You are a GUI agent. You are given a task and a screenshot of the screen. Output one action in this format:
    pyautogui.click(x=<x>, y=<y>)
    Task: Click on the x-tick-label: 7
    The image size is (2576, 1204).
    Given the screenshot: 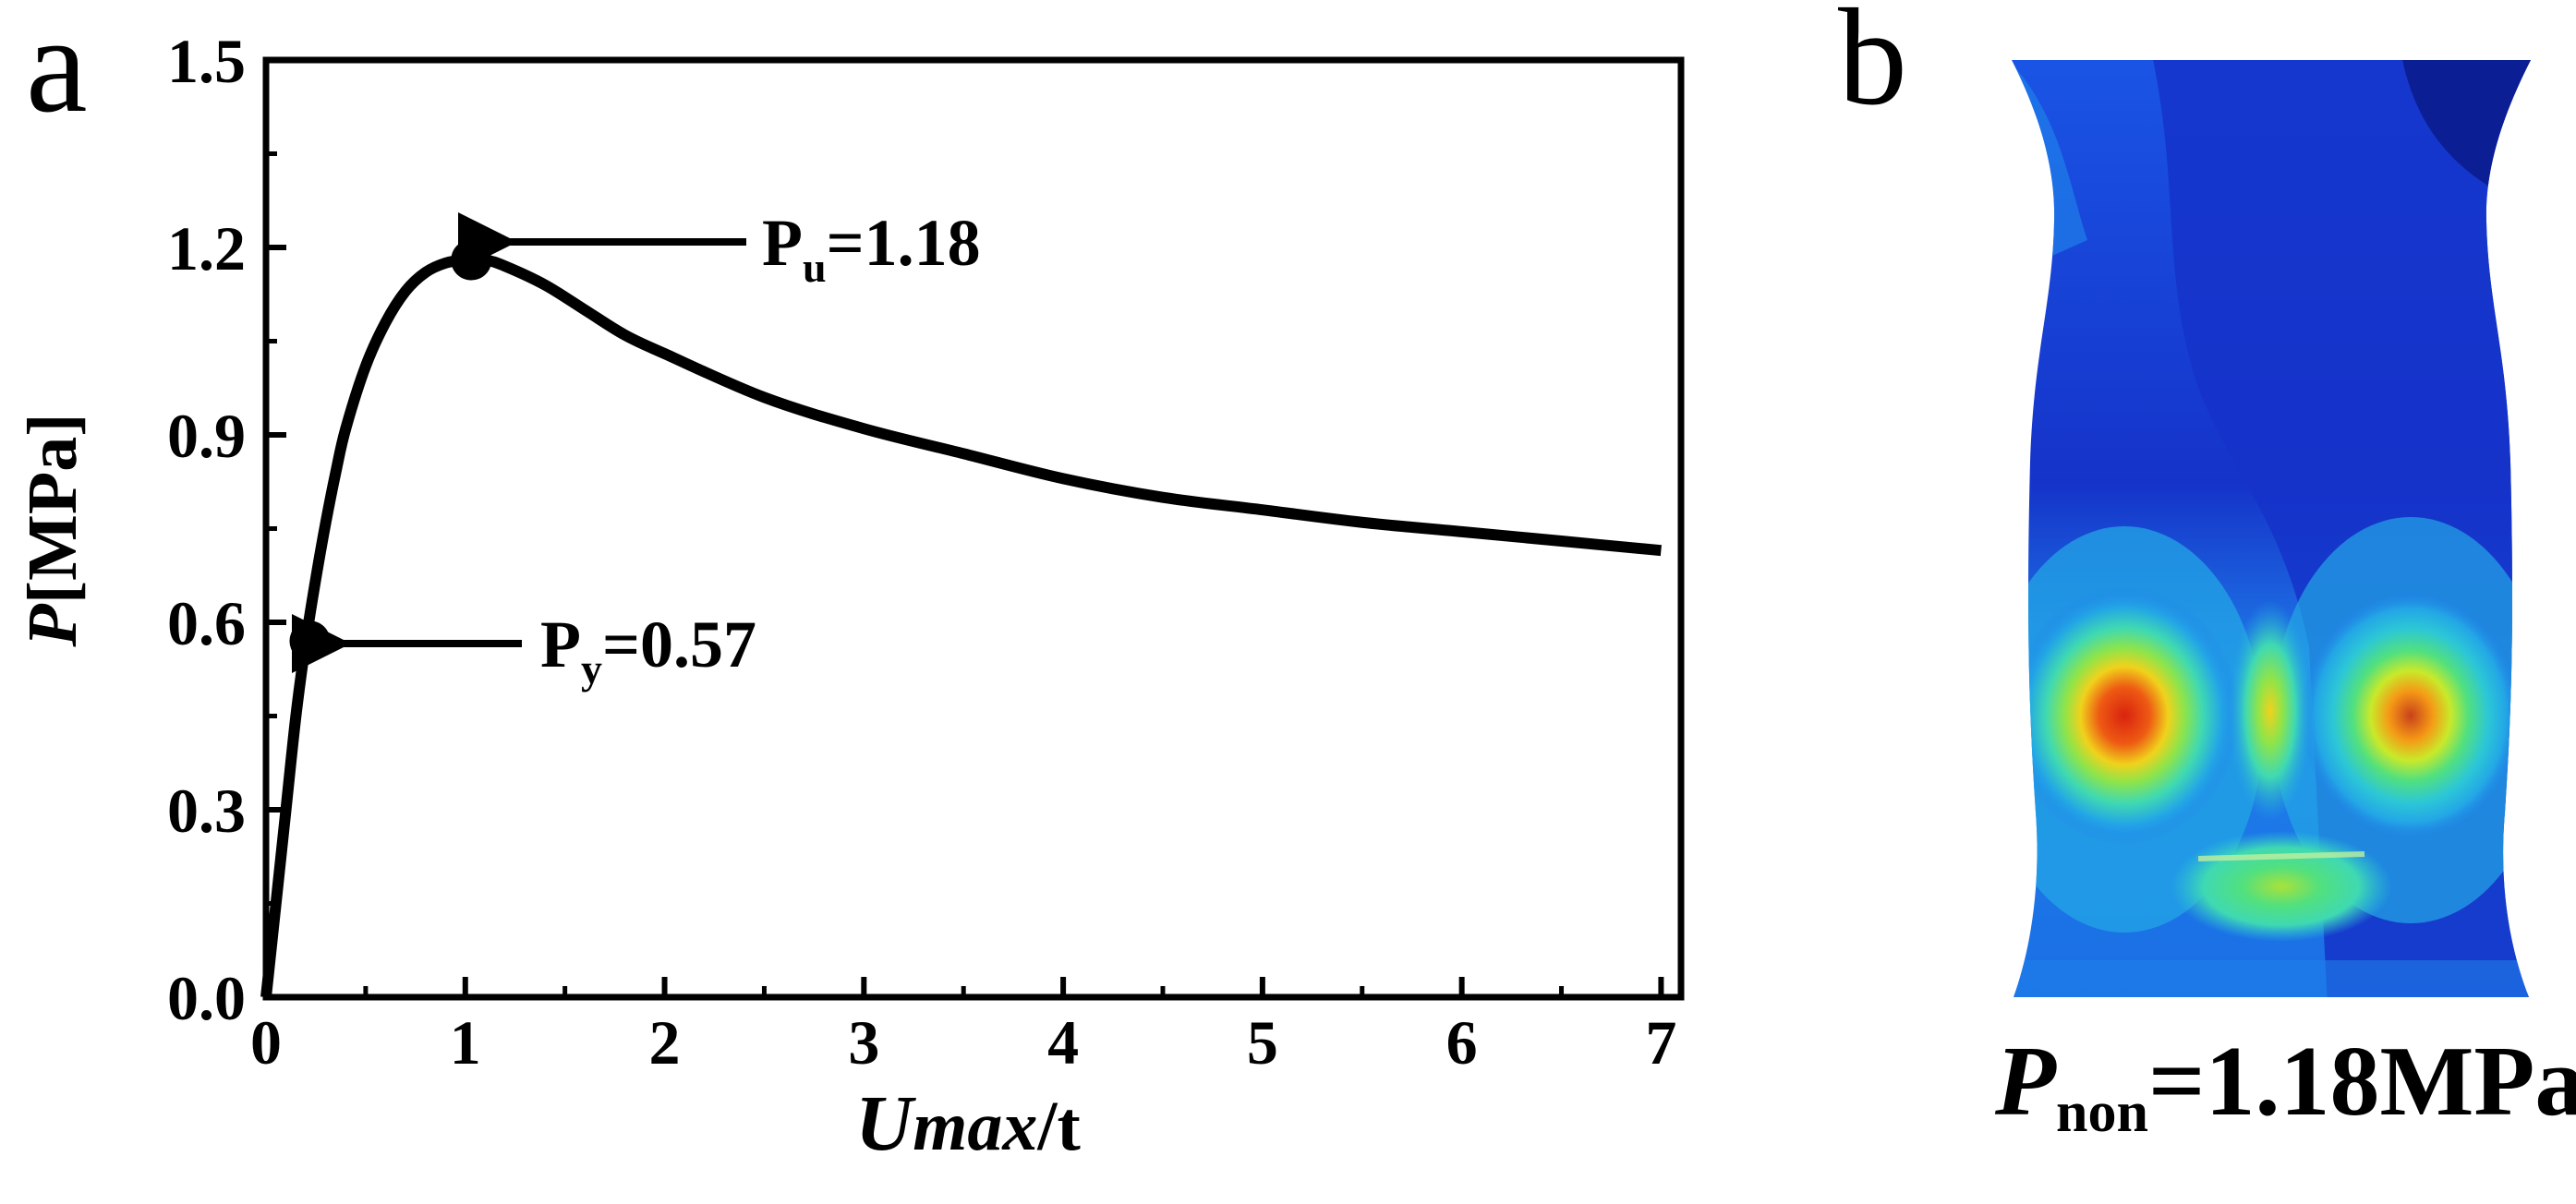 What is the action you would take?
    pyautogui.click(x=1660, y=1042)
    